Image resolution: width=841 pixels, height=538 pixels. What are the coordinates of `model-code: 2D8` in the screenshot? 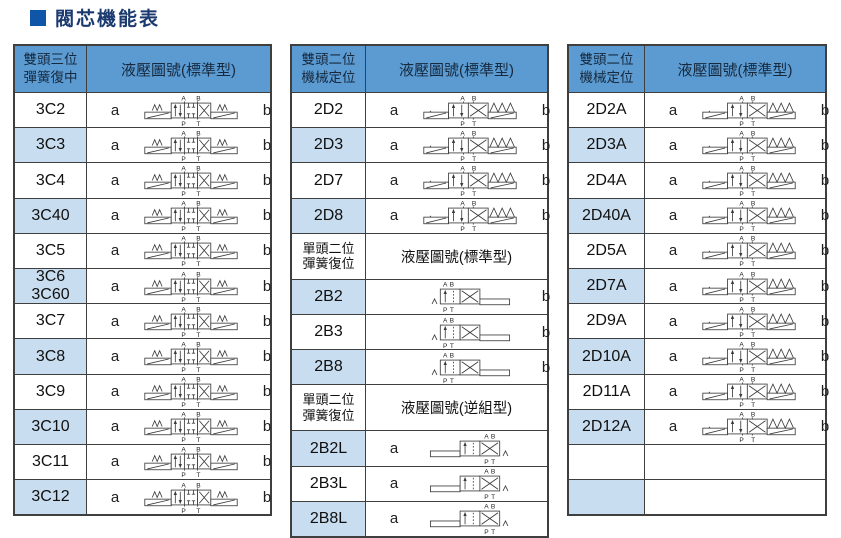 It's located at (329, 215).